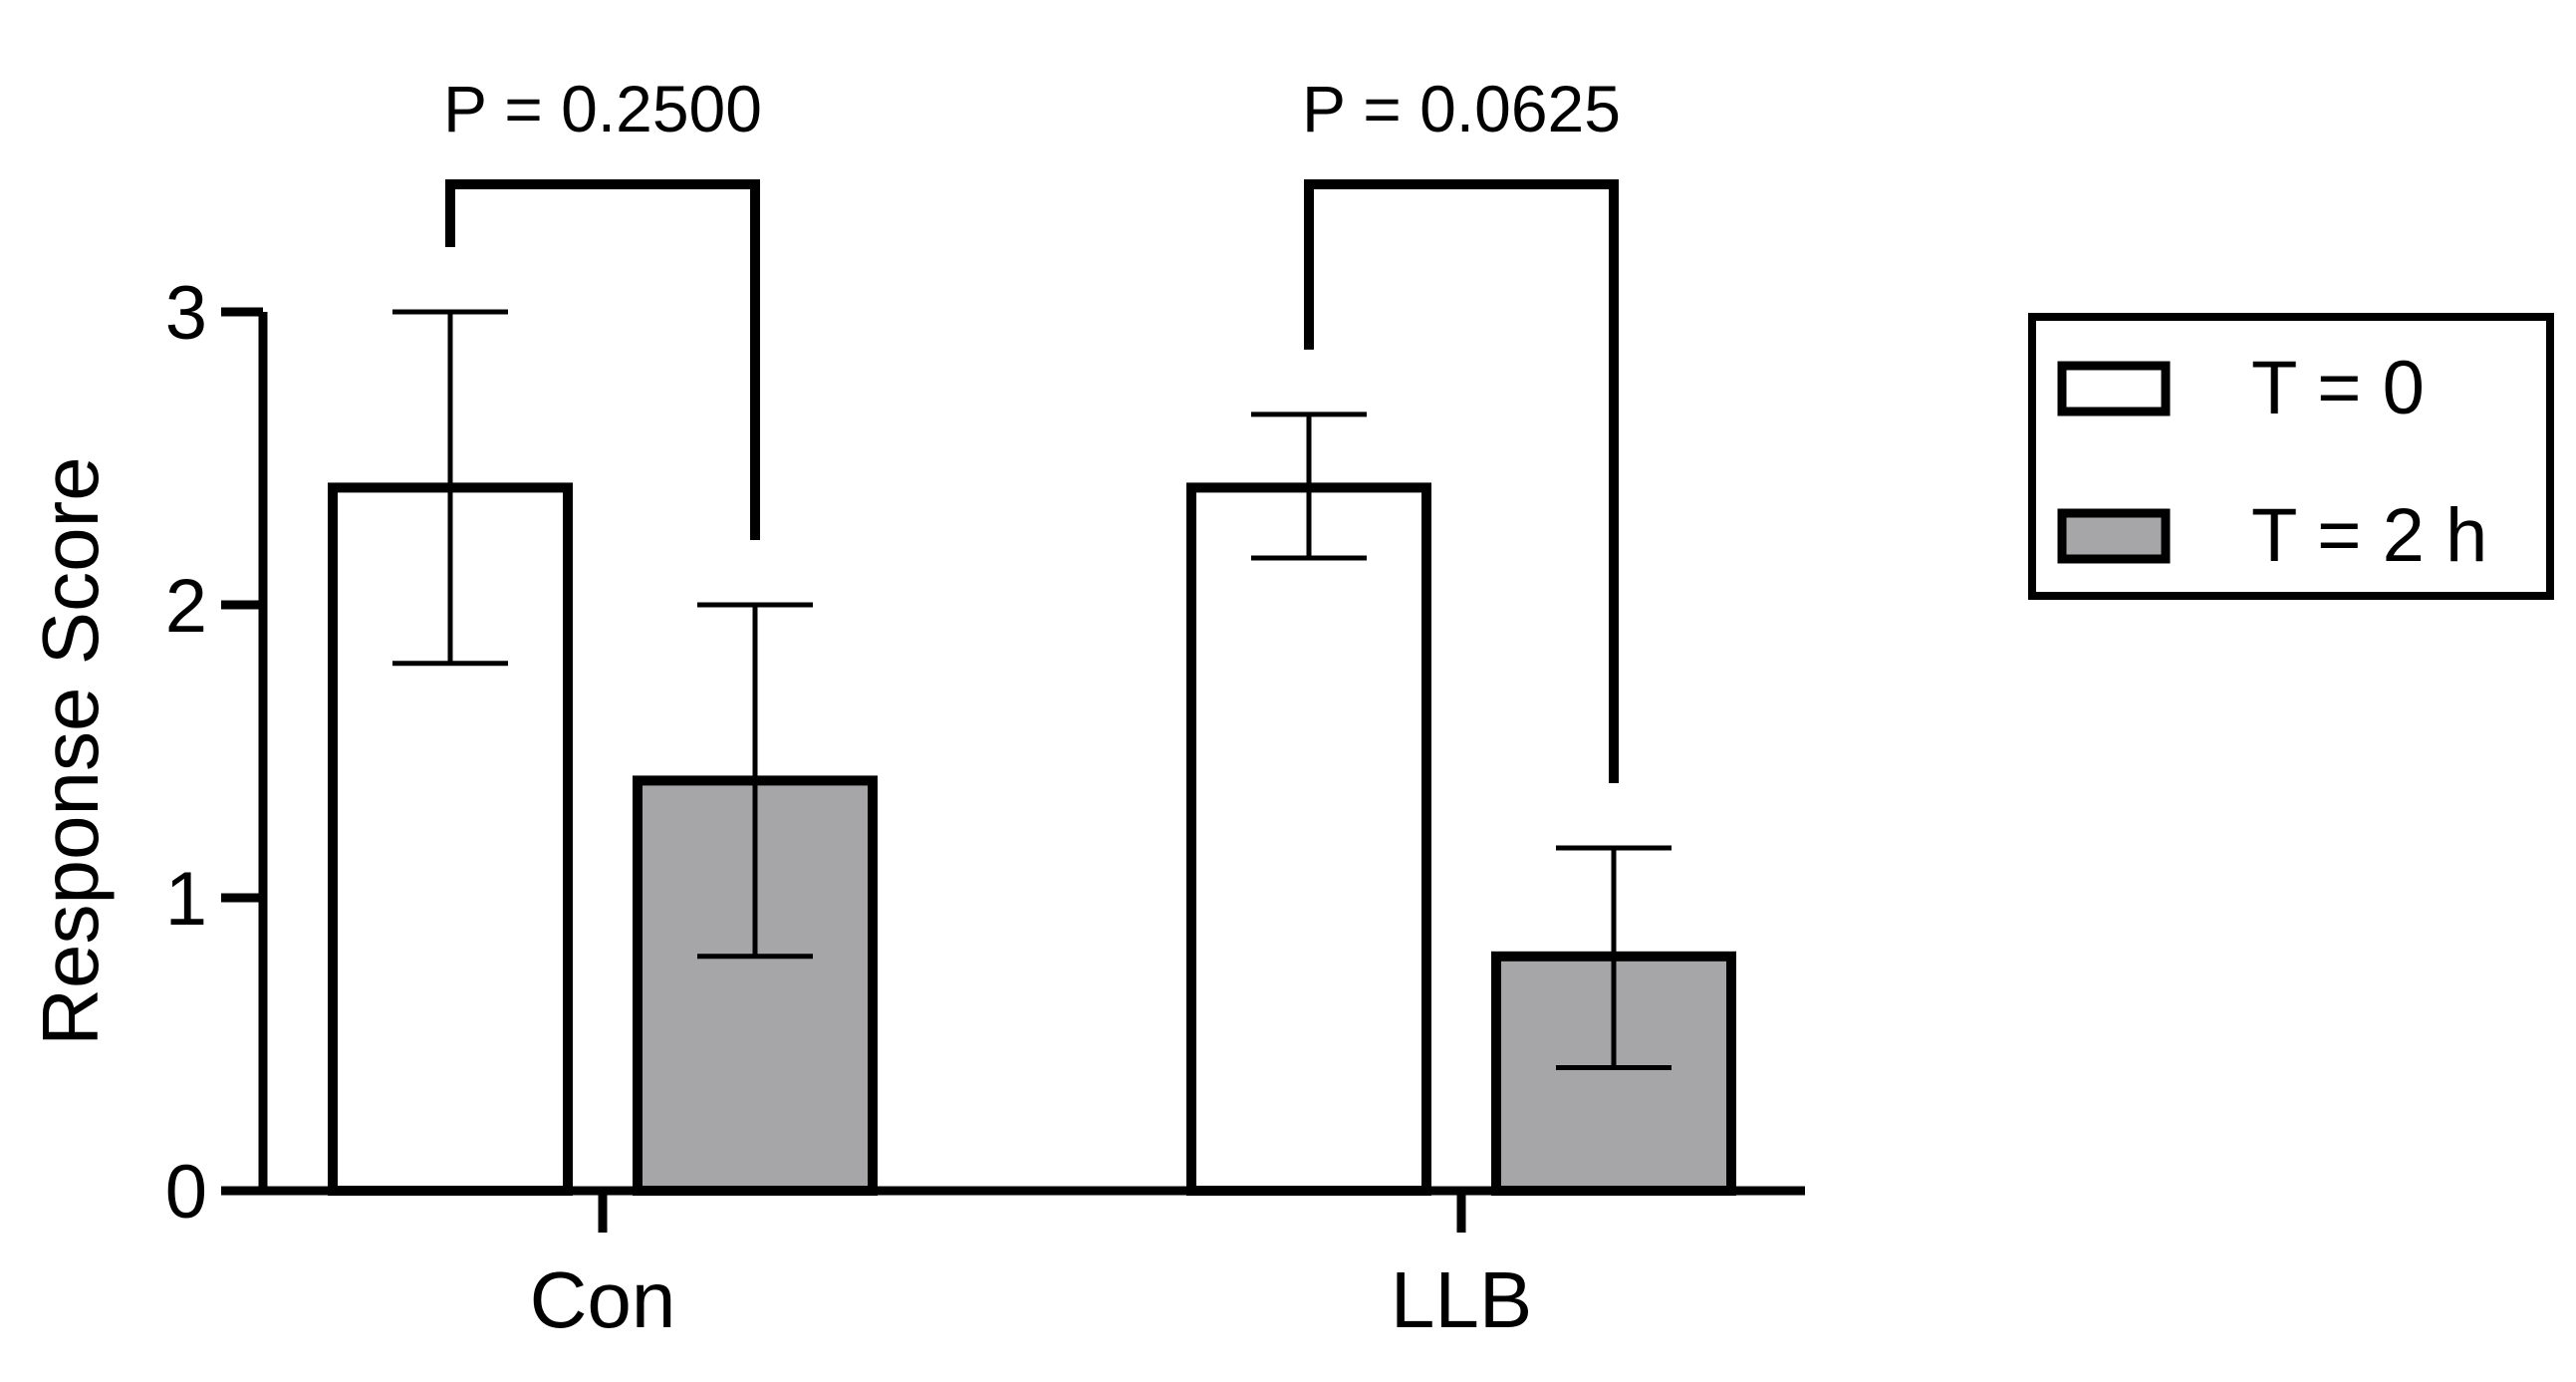 This screenshot has height=1382, width=2576. Describe the element at coordinates (603, 1299) in the screenshot. I see `x-tick-label: Con` at that location.